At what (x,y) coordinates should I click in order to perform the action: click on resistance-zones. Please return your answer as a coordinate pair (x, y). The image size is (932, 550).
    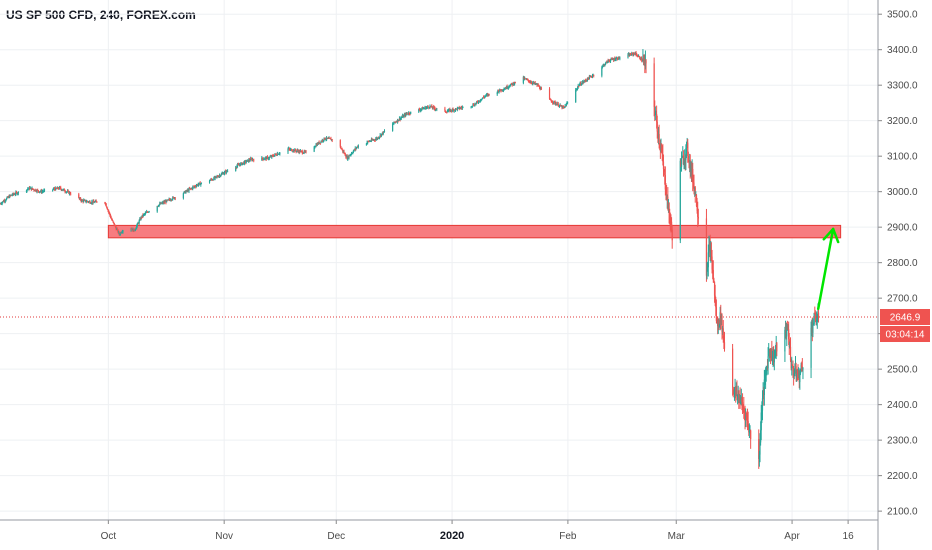
    Looking at the image, I should click on (474, 231).